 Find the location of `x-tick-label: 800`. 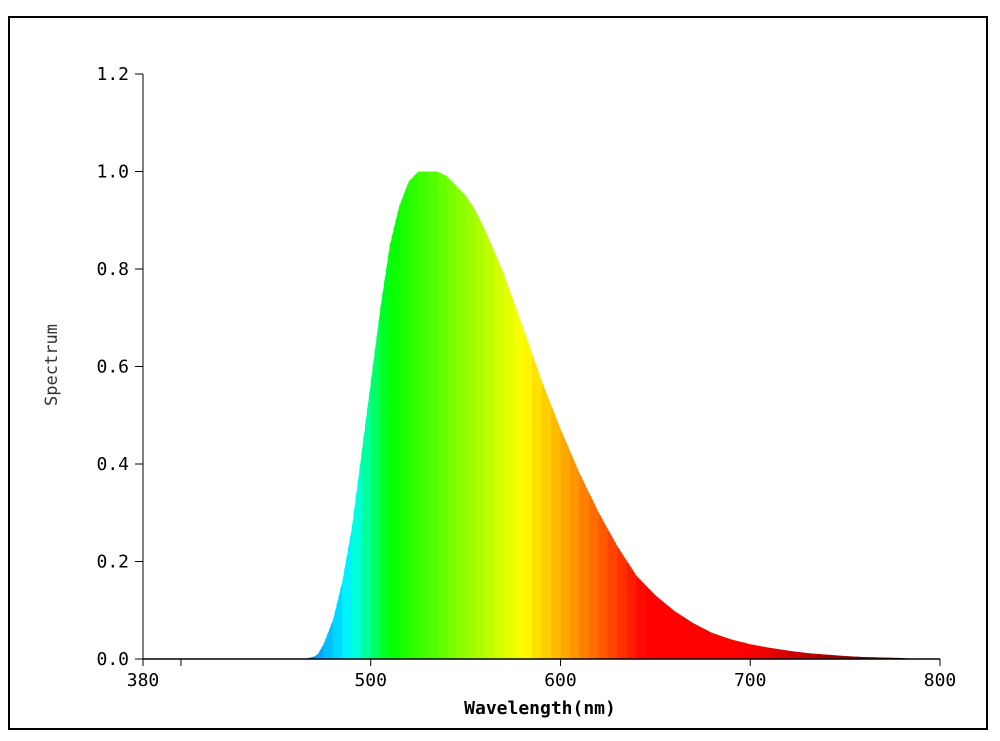

x-tick-label: 800 is located at coordinates (940, 680).